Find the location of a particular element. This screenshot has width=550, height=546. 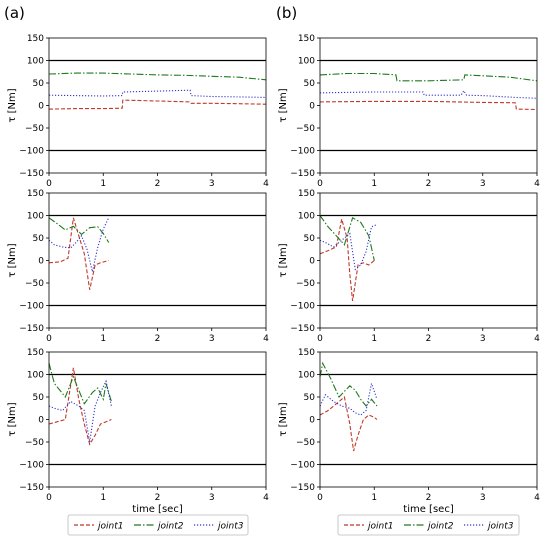

x-axis-label: time [sec] is located at coordinates (428, 509).